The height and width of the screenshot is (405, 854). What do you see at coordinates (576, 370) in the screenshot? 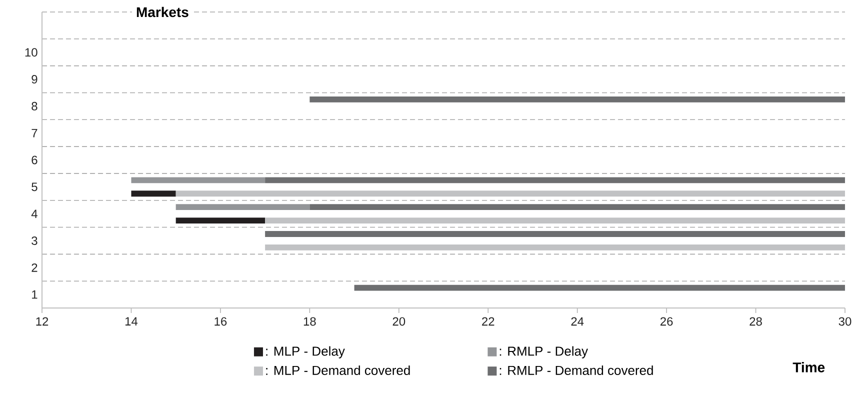
I see `legend-label: : RMLP - Demand covered` at bounding box center [576, 370].